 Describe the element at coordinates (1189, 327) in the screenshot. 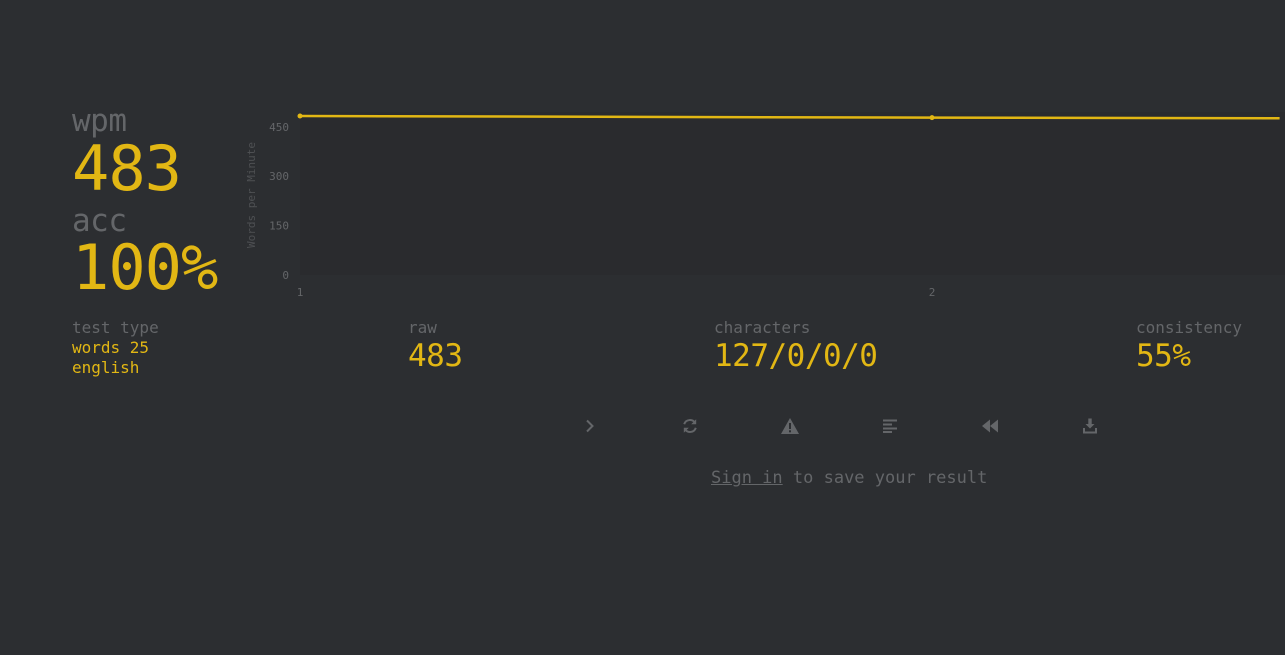

I see `consistency-label: consistency` at that location.